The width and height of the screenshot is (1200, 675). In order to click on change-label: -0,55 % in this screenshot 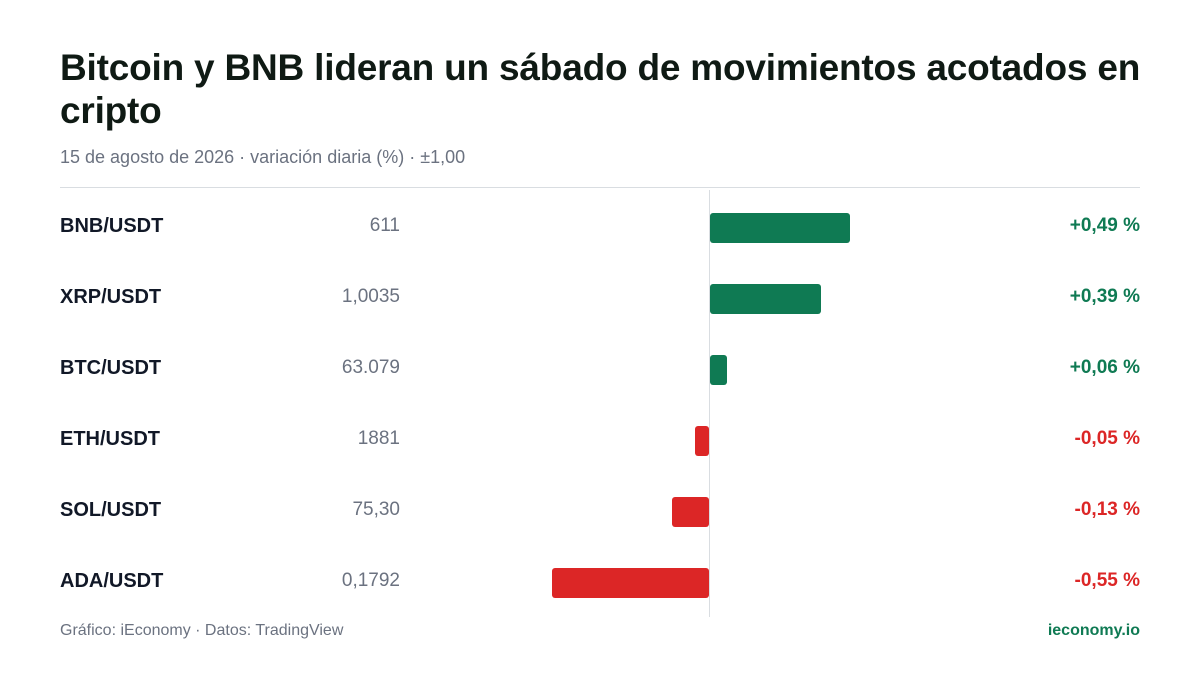, I will do `click(1107, 580)`.